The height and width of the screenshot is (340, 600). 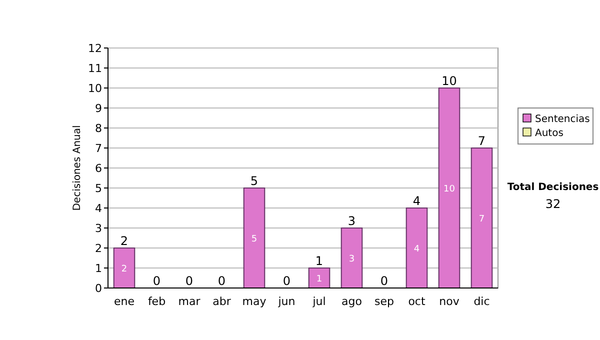 What do you see at coordinates (319, 301) in the screenshot?
I see `x-tick-label: jul` at bounding box center [319, 301].